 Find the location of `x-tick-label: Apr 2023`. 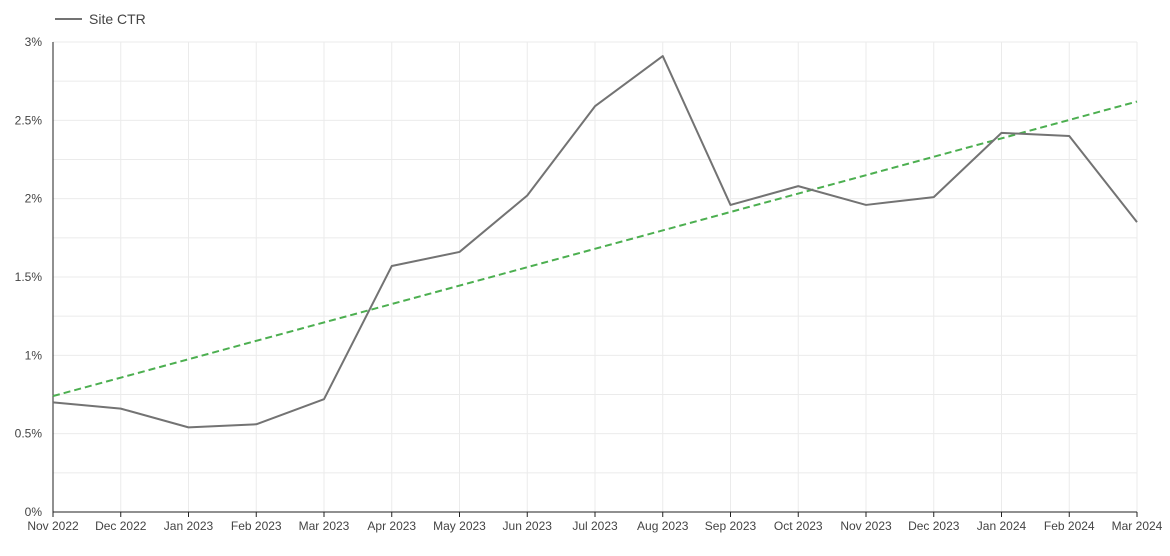

x-tick-label: Apr 2023 is located at coordinates (391, 526).